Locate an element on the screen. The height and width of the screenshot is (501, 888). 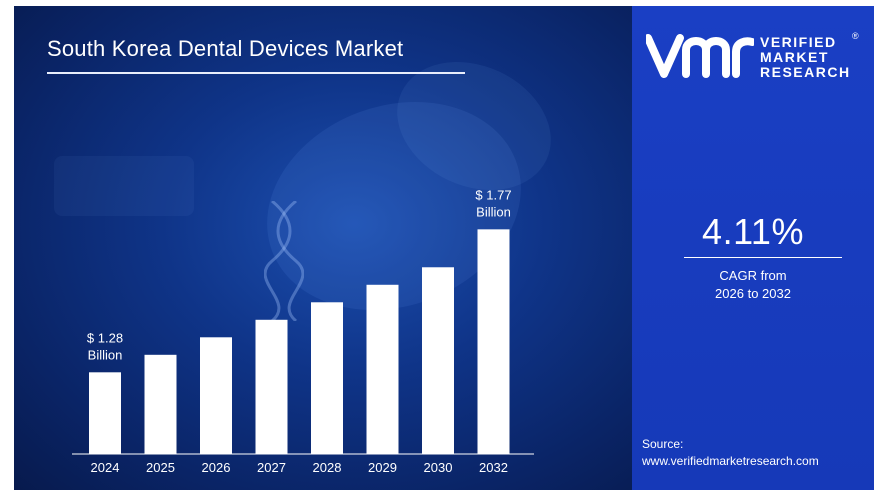
bar-2024 is located at coordinates (105, 413).